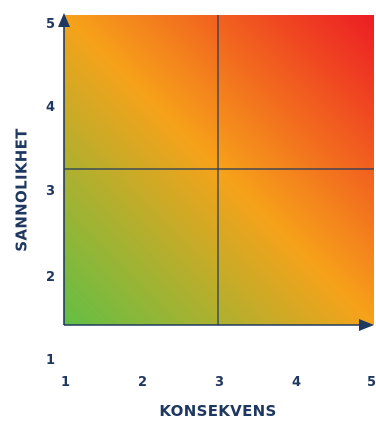 This screenshot has height=423, width=376. What do you see at coordinates (51, 24) in the screenshot?
I see `y-tick-5: 5` at bounding box center [51, 24].